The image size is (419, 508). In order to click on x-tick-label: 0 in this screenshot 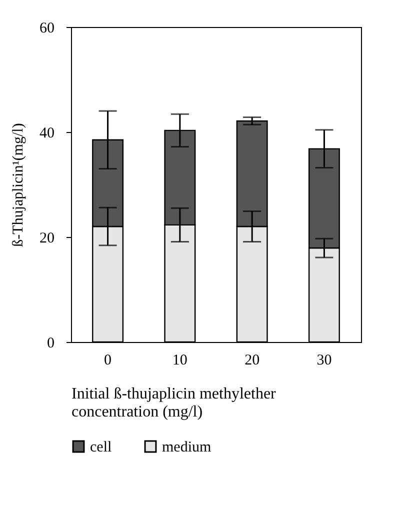, I will do `click(108, 360)`.